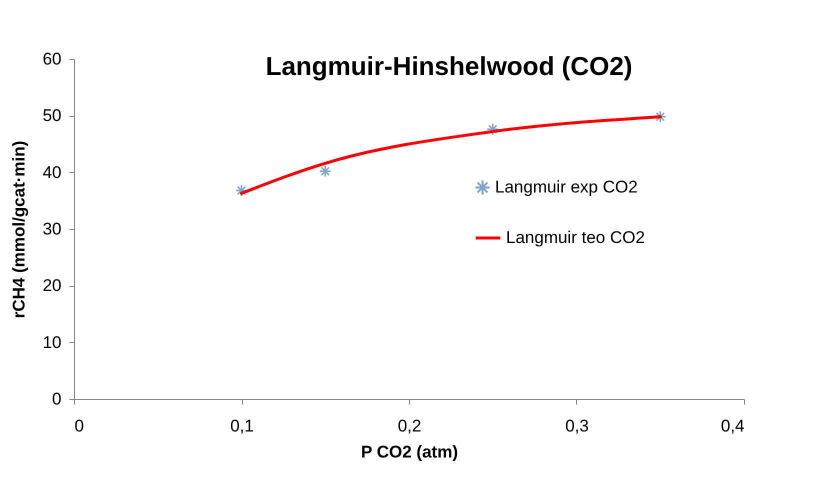  Describe the element at coordinates (577, 426) in the screenshot. I see `x-tick-label: 0,3` at that location.